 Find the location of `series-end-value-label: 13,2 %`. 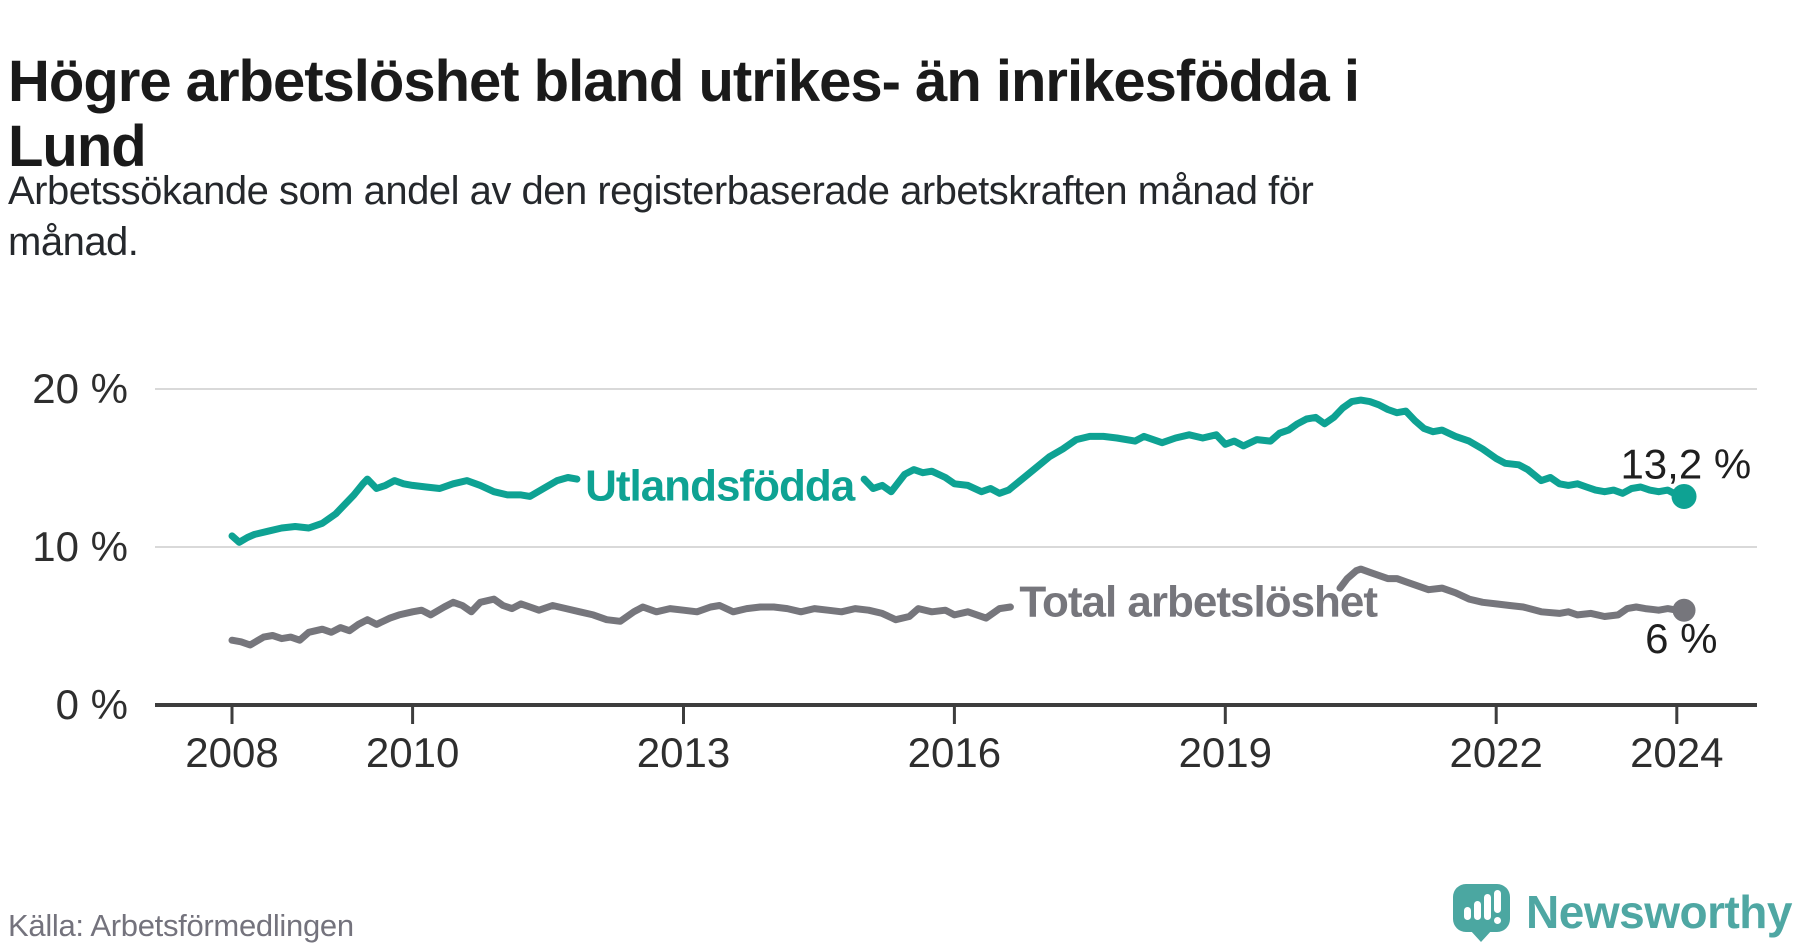

series-end-value-label: 13,2 % is located at coordinates (1685, 463).